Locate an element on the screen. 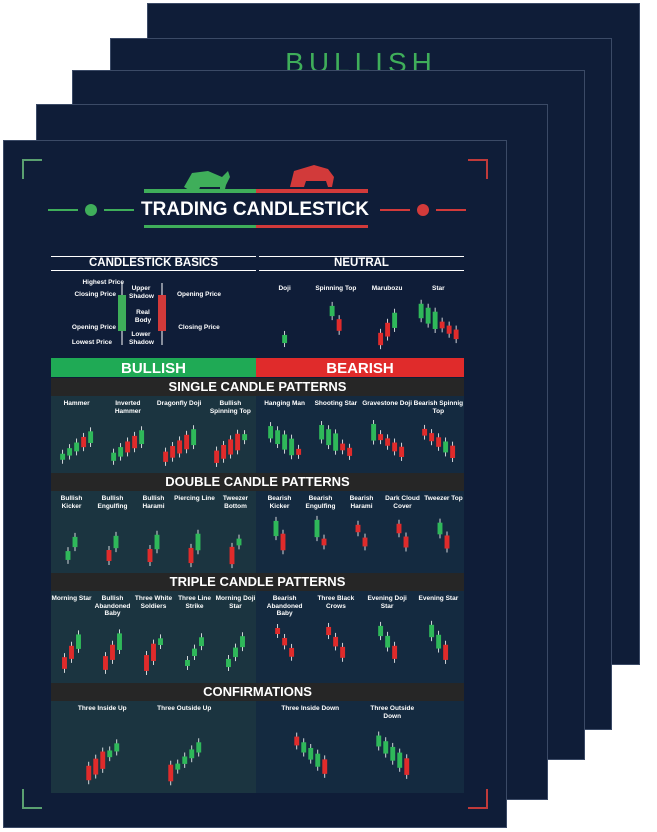  pattern-label: Bearish Kicker is located at coordinates (279, 502).